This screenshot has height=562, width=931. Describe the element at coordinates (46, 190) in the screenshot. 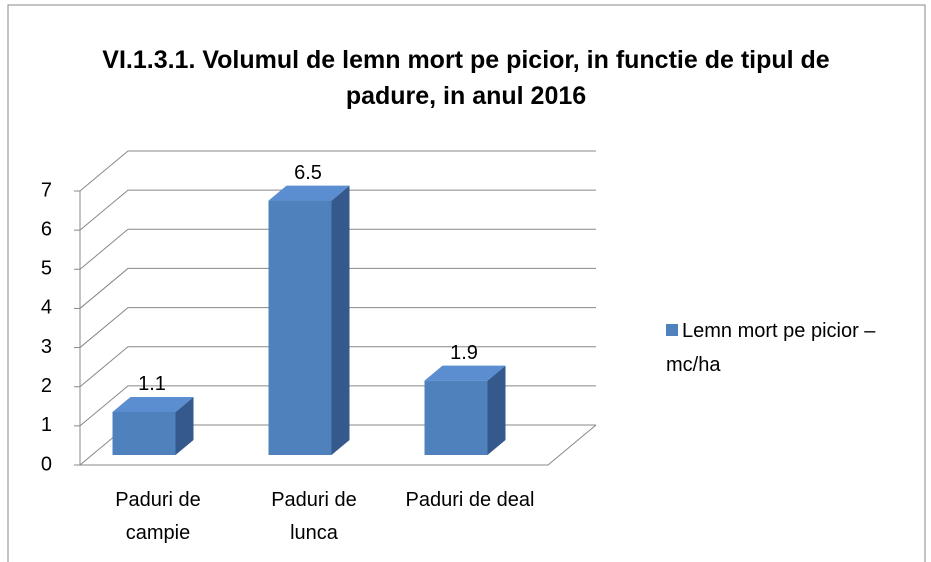

I see `y-tick-label: 7` at that location.